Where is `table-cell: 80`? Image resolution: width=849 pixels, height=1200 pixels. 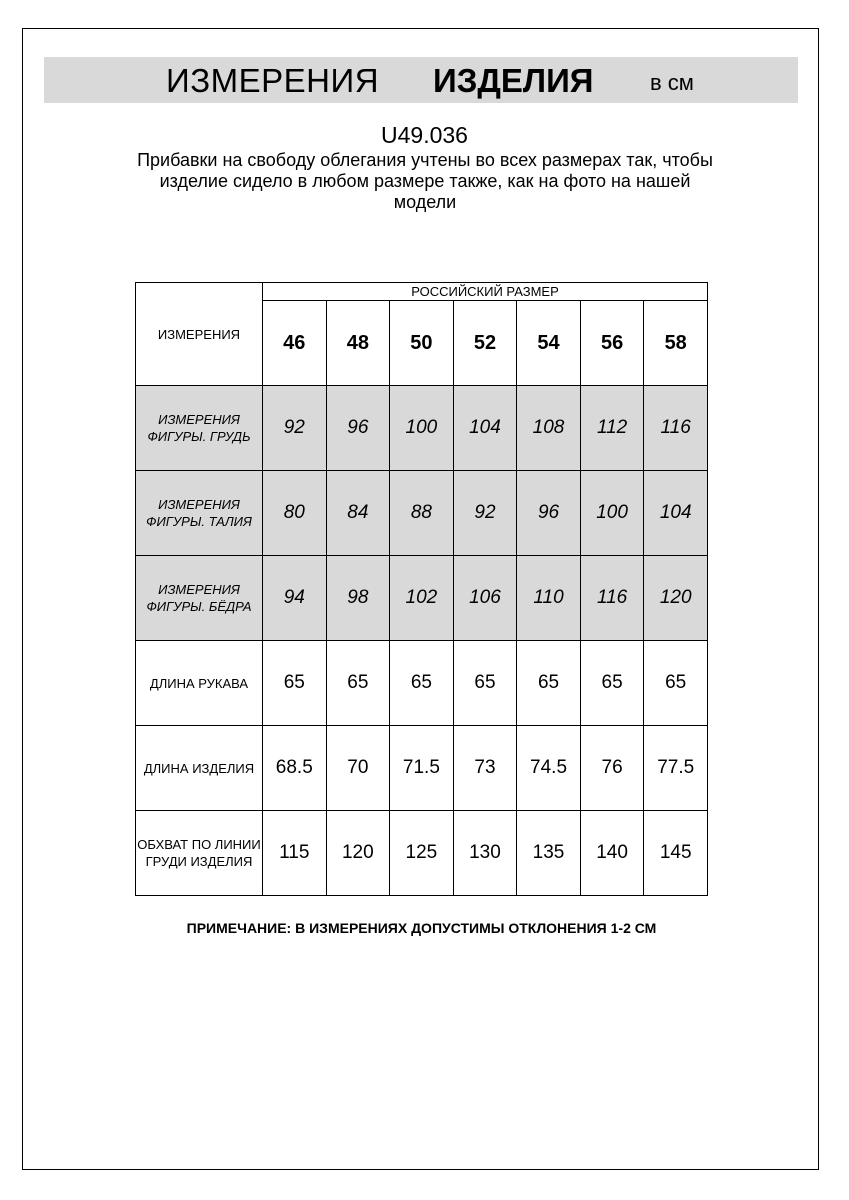 table-cell: 80 is located at coordinates (294, 513).